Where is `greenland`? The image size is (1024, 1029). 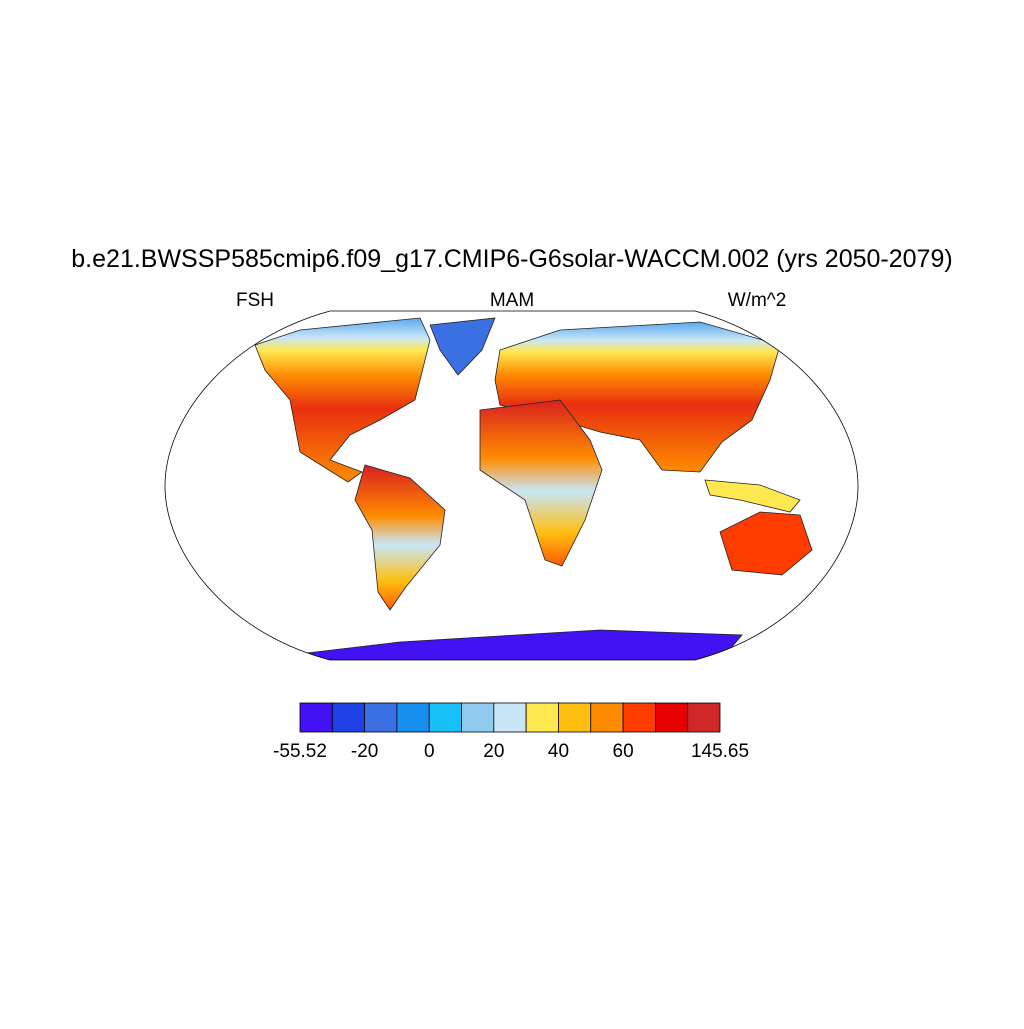
greenland is located at coordinates (462, 346).